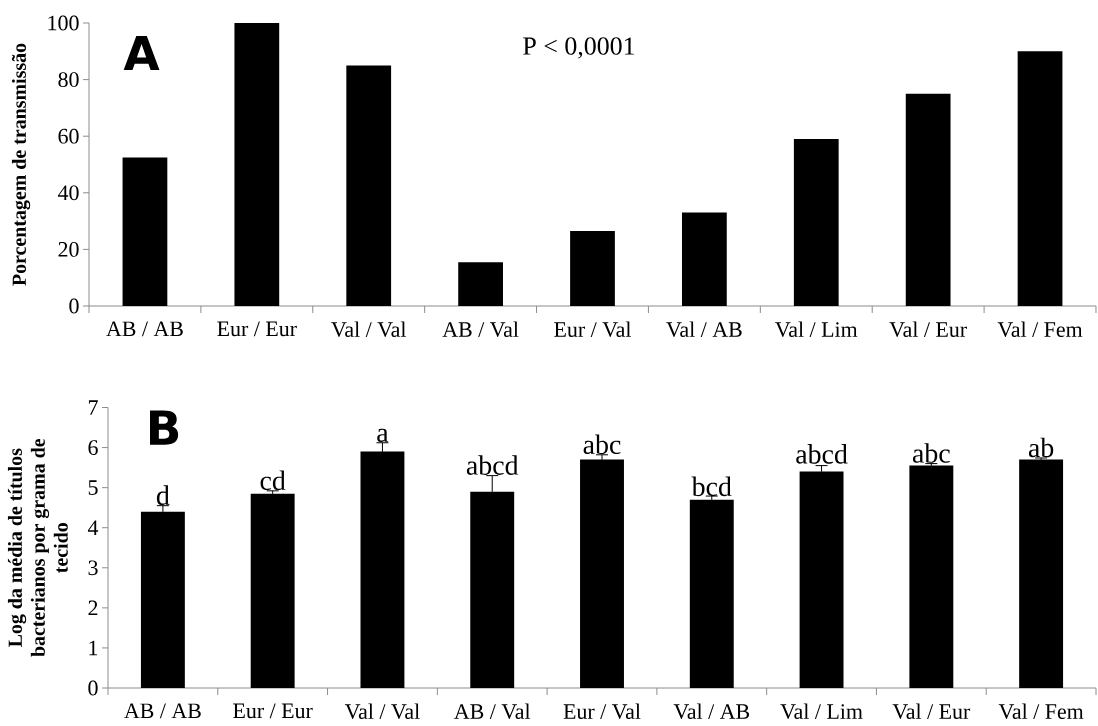  What do you see at coordinates (93, 447) in the screenshot?
I see `y-tick-label: 6` at bounding box center [93, 447].